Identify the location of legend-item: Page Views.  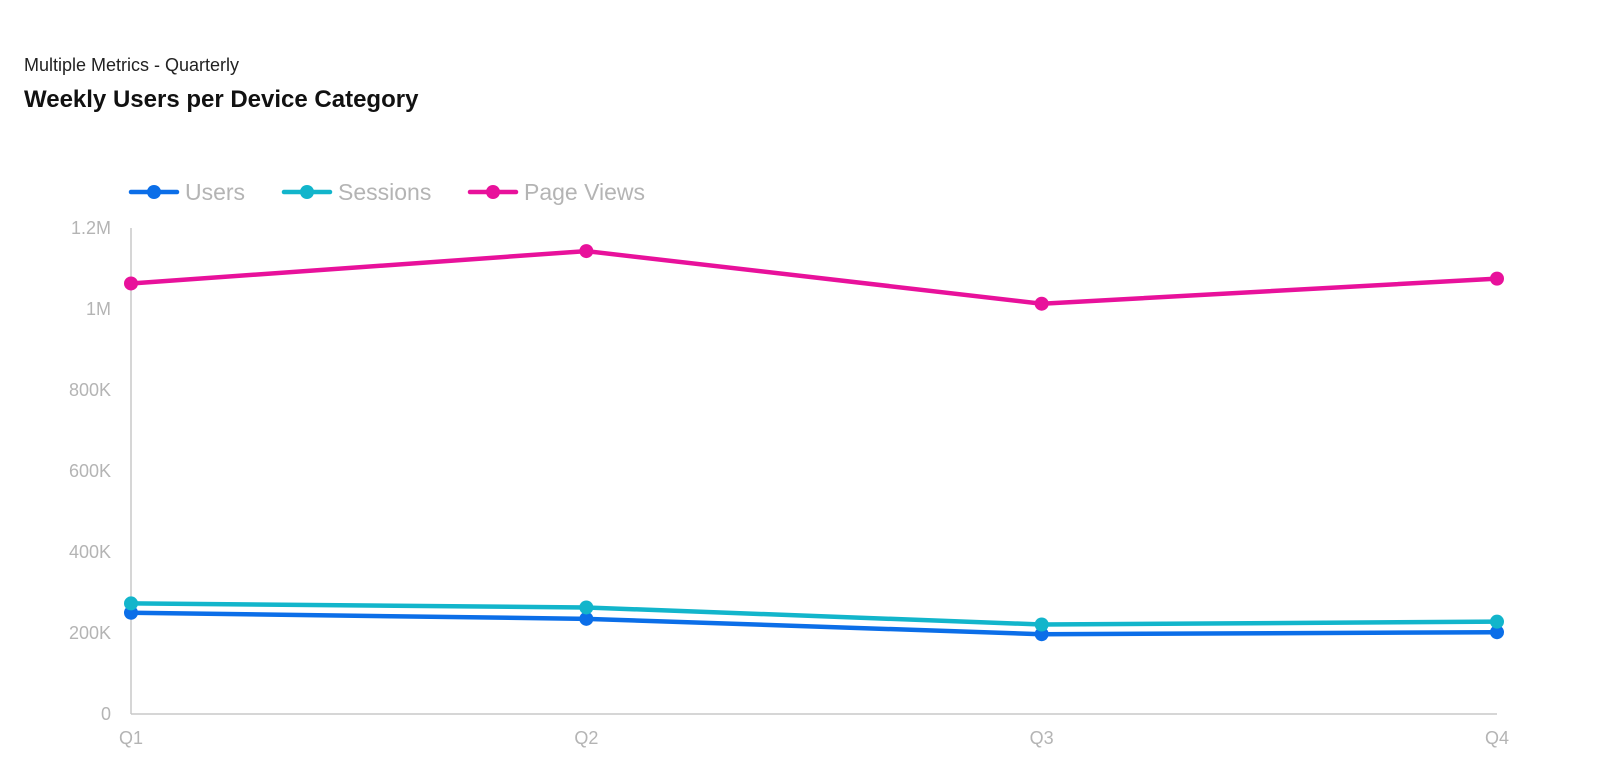
(556, 192).